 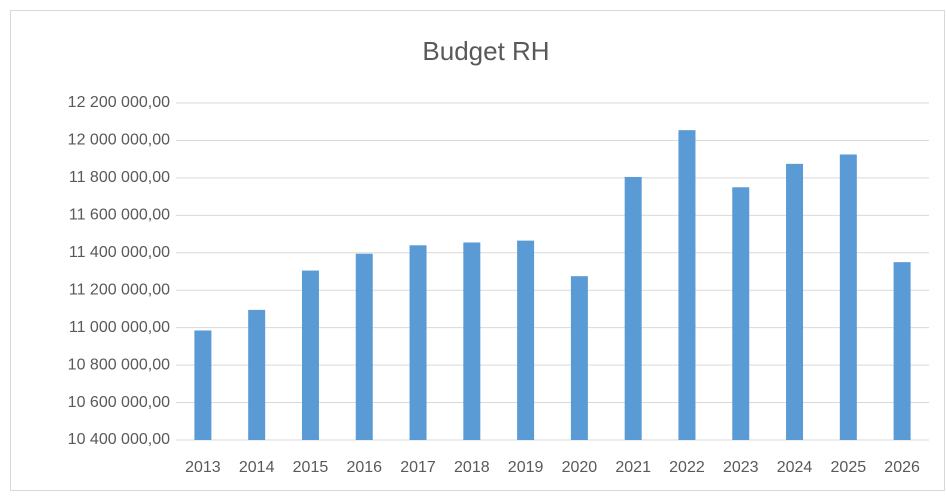 What do you see at coordinates (687, 467) in the screenshot?
I see `x-tick-label: 2022` at bounding box center [687, 467].